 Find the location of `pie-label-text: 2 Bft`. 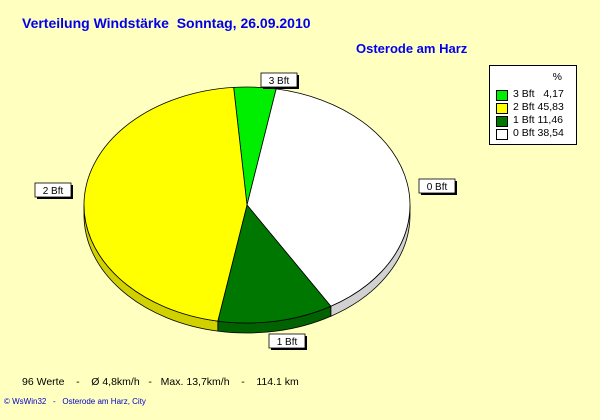

pie-label-text: 2 Bft is located at coordinates (53, 191).